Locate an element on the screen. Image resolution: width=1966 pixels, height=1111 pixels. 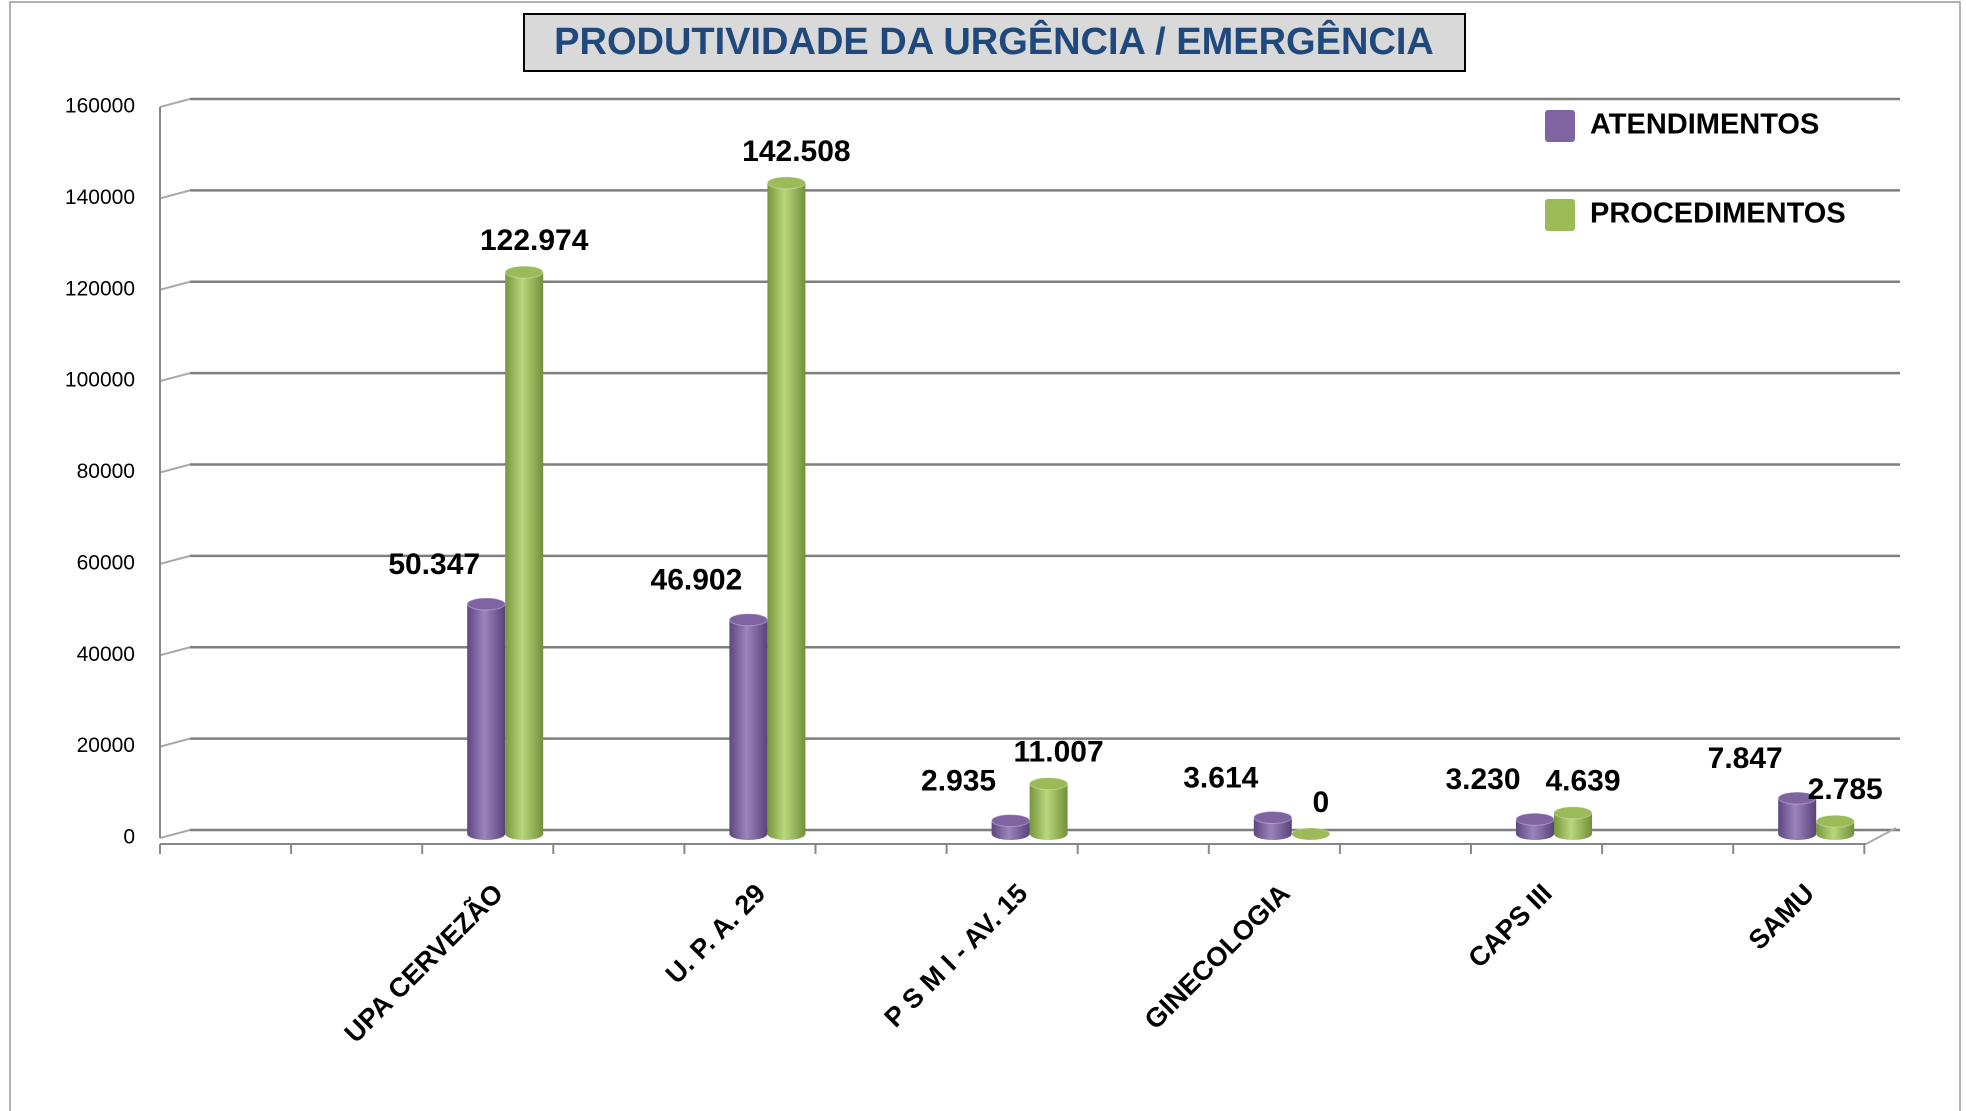
x-tick-label: P S M I - AV. 15 is located at coordinates (956, 955).